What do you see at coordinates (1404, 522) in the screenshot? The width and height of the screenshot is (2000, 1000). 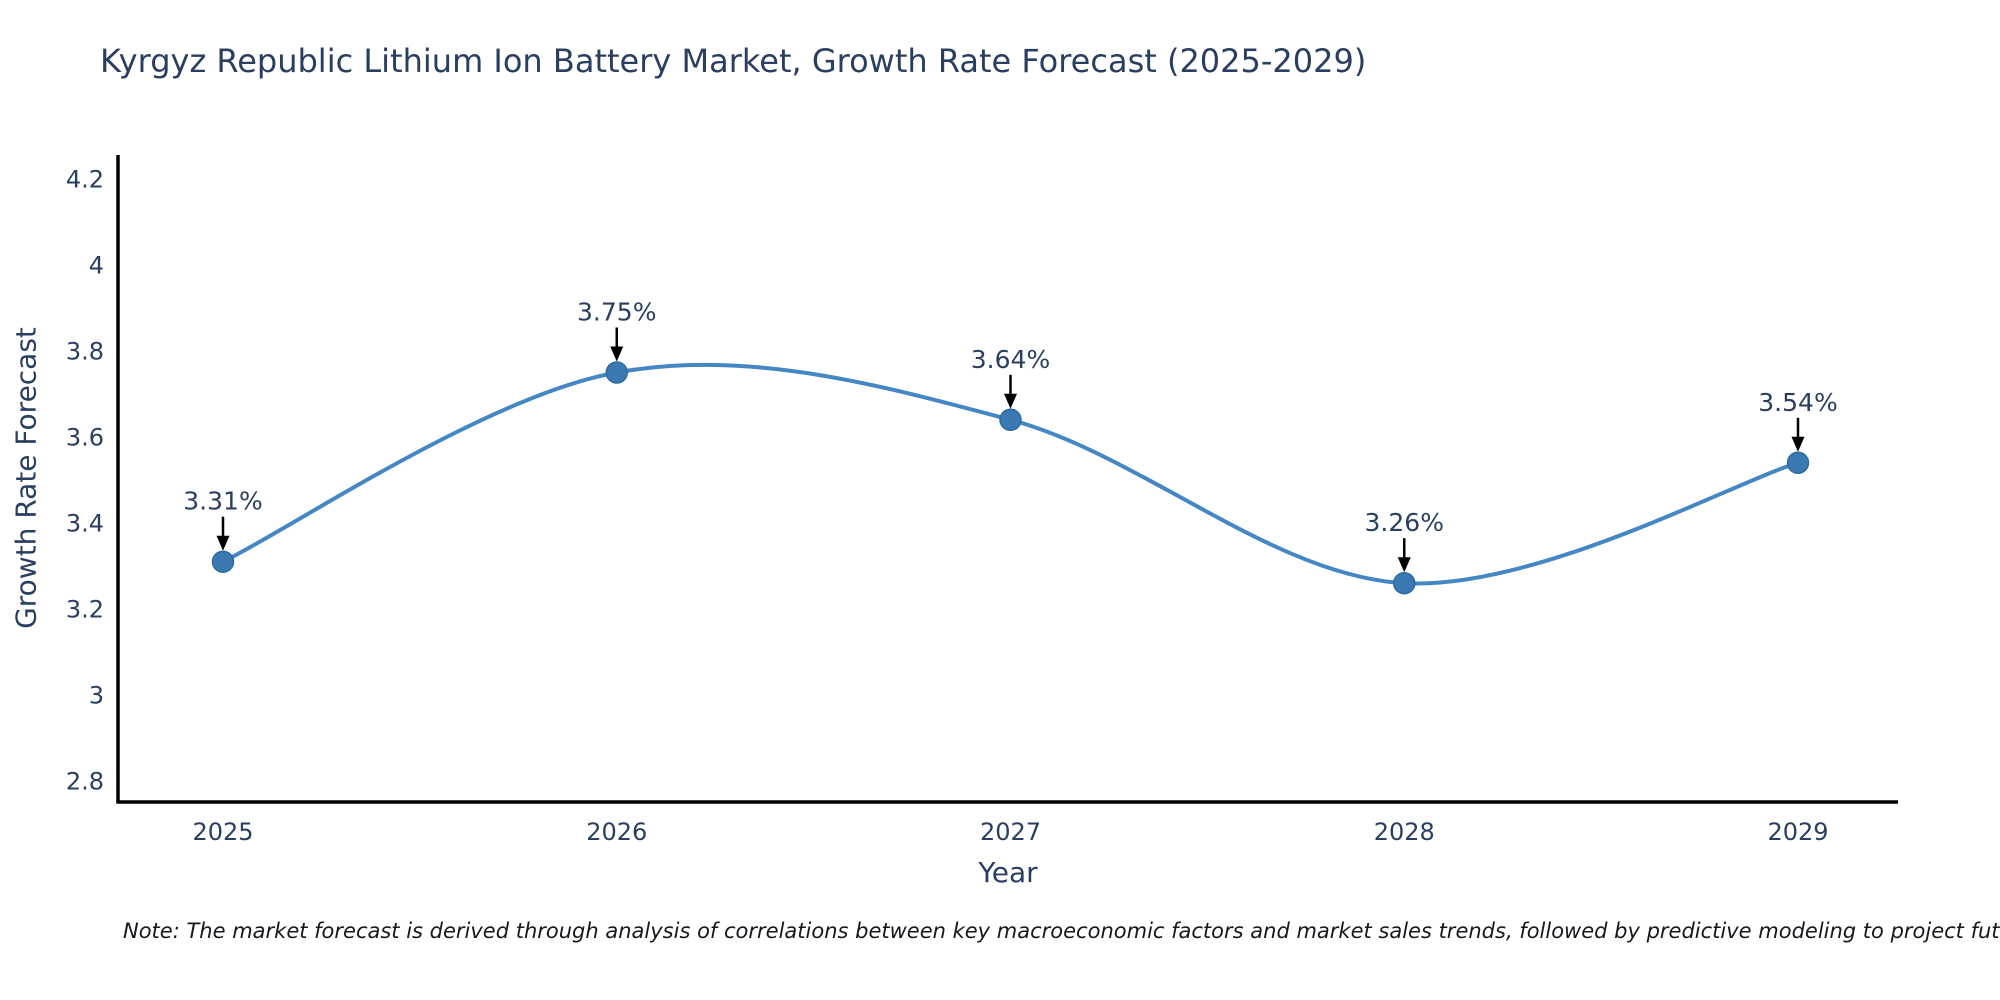 I see `point-value-label: 3.26%` at bounding box center [1404, 522].